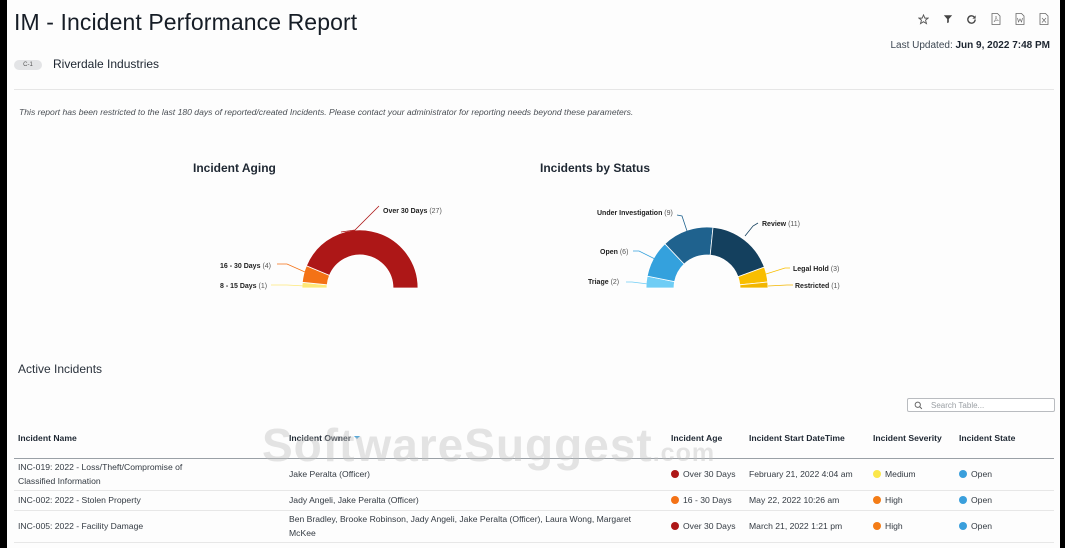 The height and width of the screenshot is (548, 1065). Describe the element at coordinates (149, 438) in the screenshot. I see `column-header-incident-name: Incident Name` at that location.